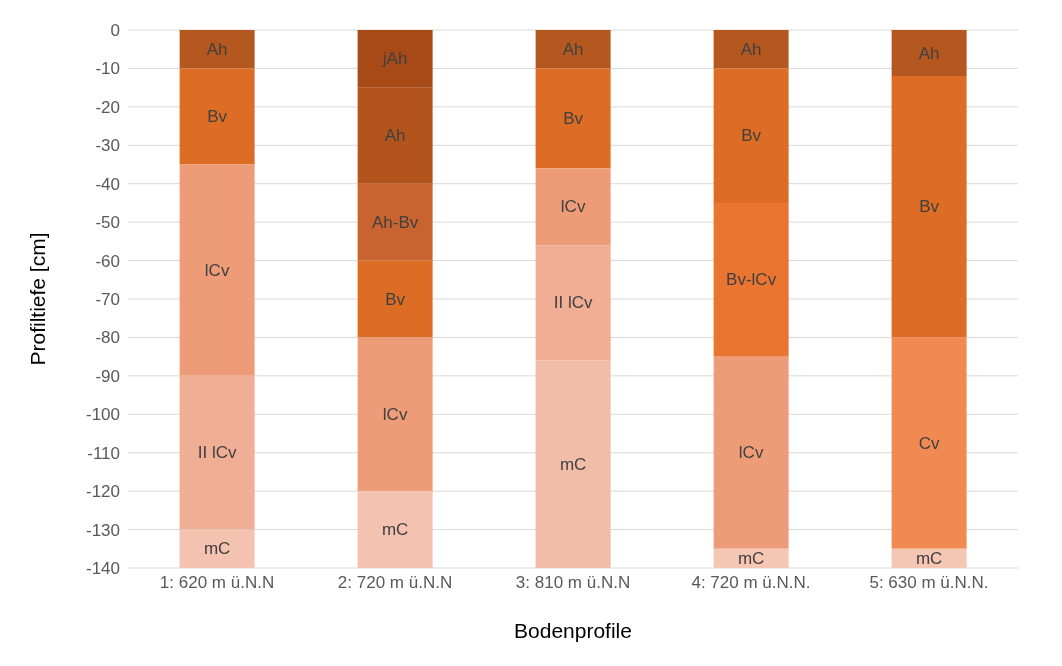 The width and height of the screenshot is (1062, 666). Describe the element at coordinates (107, 146) in the screenshot. I see `y-tick-label: -30` at that location.